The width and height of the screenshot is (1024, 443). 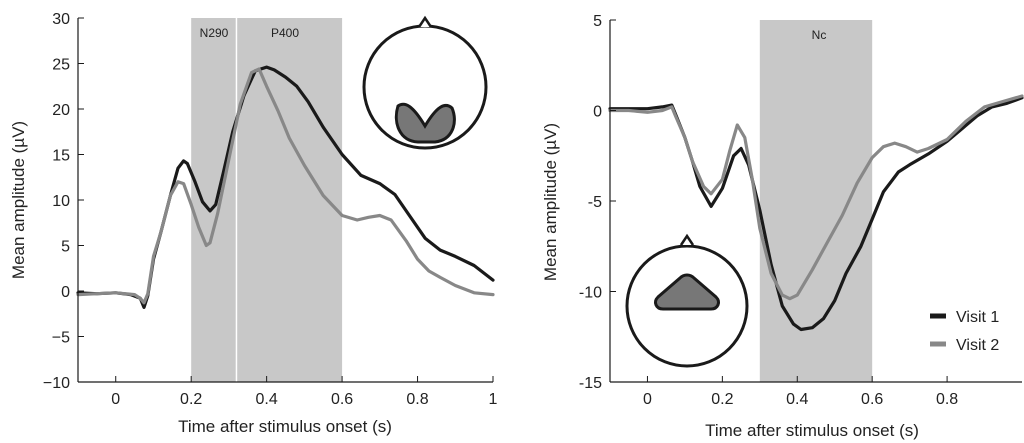 What do you see at coordinates (285, 33) in the screenshot?
I see `band-label-p400: P400` at bounding box center [285, 33].